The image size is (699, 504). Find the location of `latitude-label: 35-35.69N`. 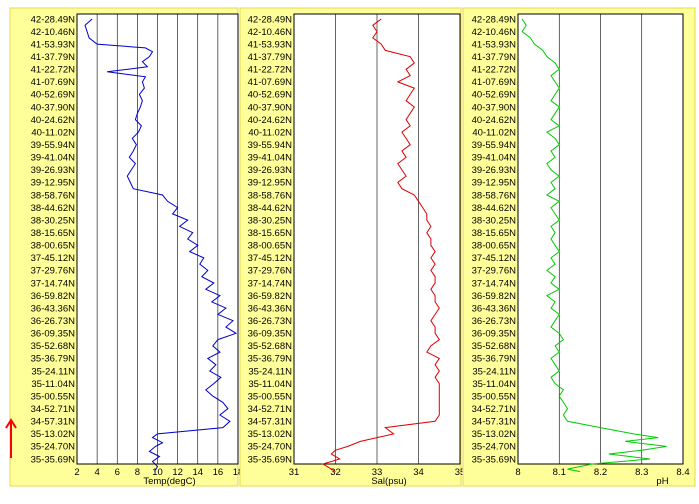

latitude-label: 35-35.69N is located at coordinates (494, 459).